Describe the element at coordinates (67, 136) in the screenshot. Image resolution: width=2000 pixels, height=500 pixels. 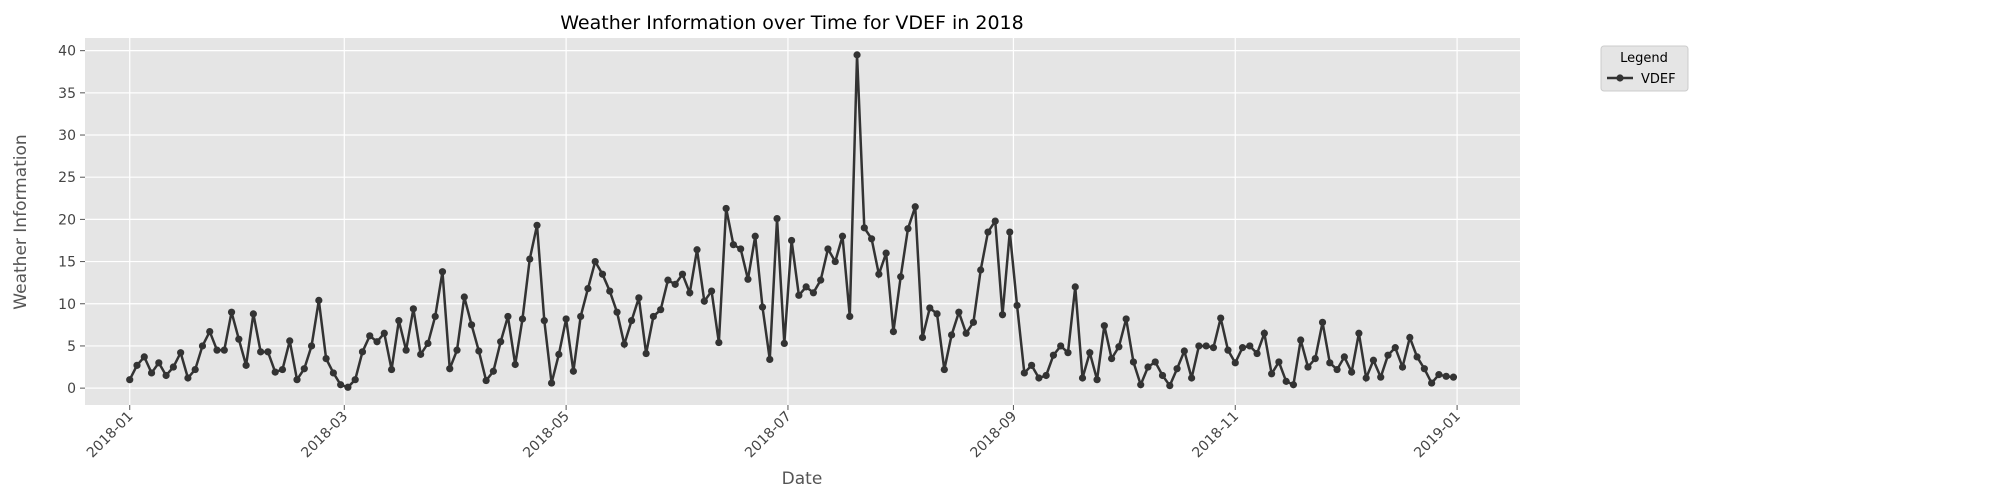
I see `y-tick-label: 30` at that location.